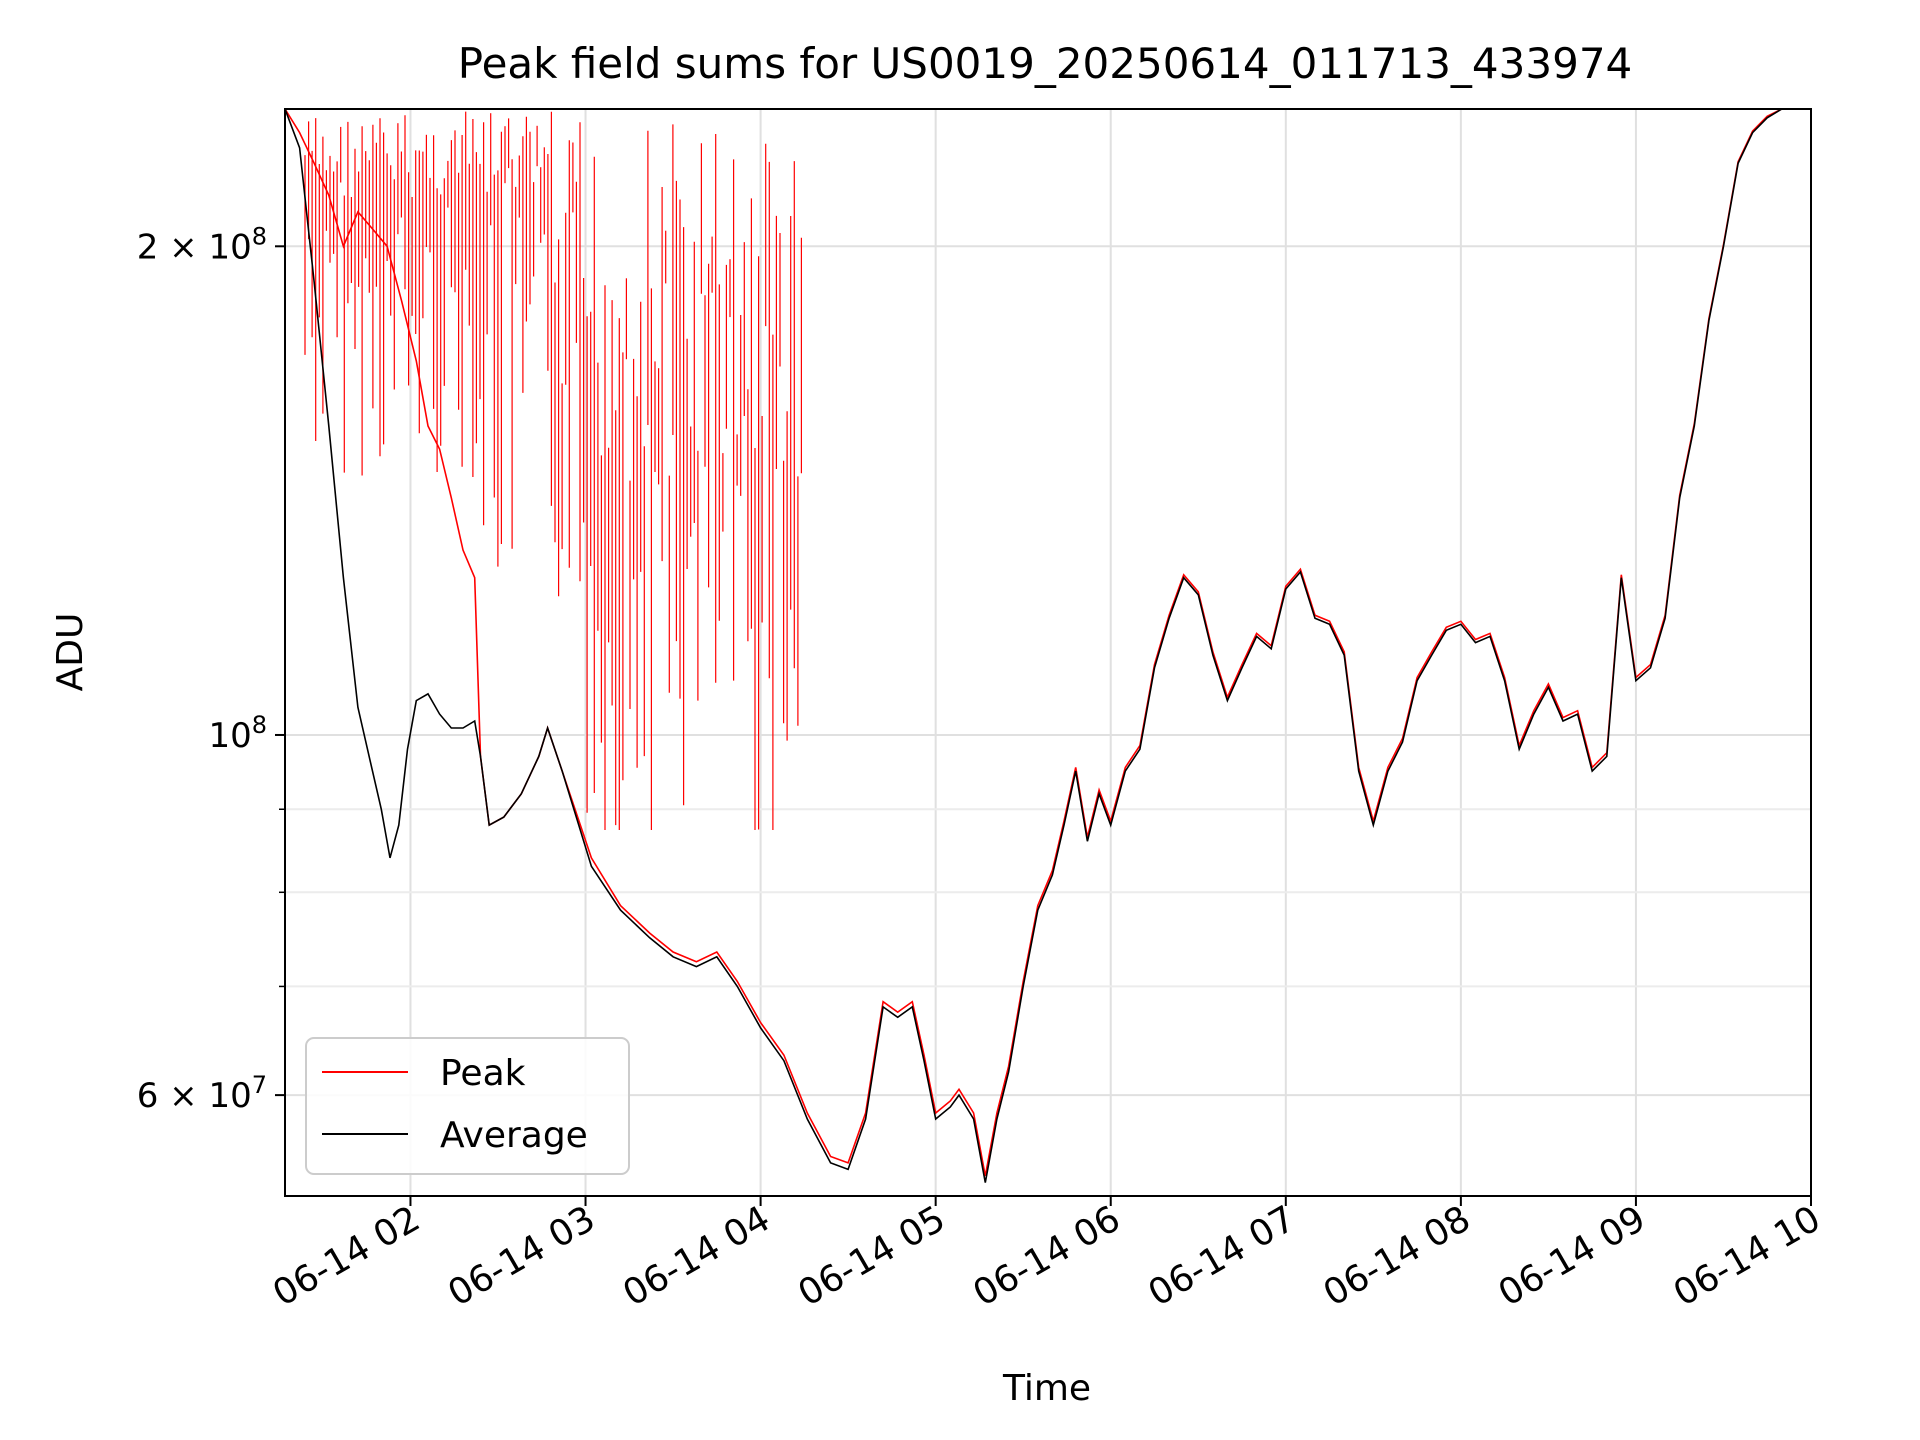  I want to click on peak-spikes, so click(553, 470).